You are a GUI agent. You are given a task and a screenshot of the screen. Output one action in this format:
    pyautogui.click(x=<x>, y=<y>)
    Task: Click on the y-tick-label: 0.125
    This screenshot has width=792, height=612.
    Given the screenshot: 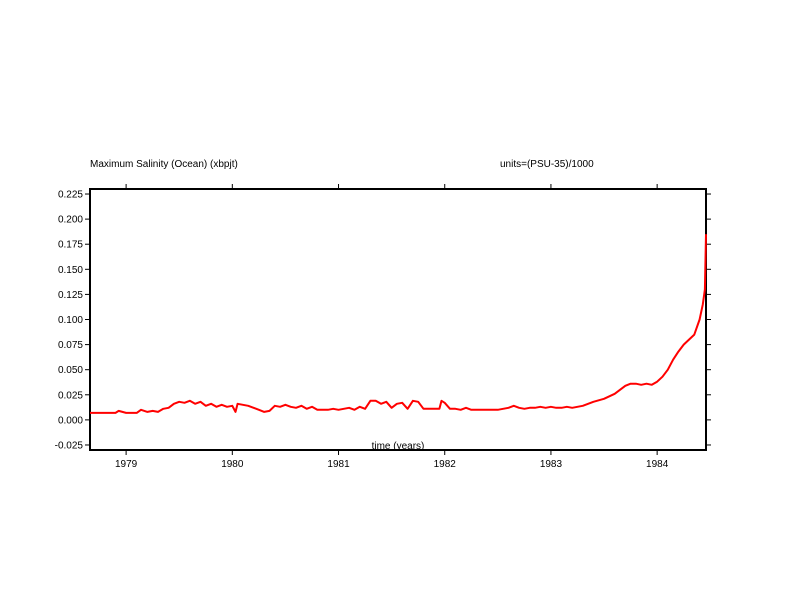 What is the action you would take?
    pyautogui.click(x=70, y=295)
    